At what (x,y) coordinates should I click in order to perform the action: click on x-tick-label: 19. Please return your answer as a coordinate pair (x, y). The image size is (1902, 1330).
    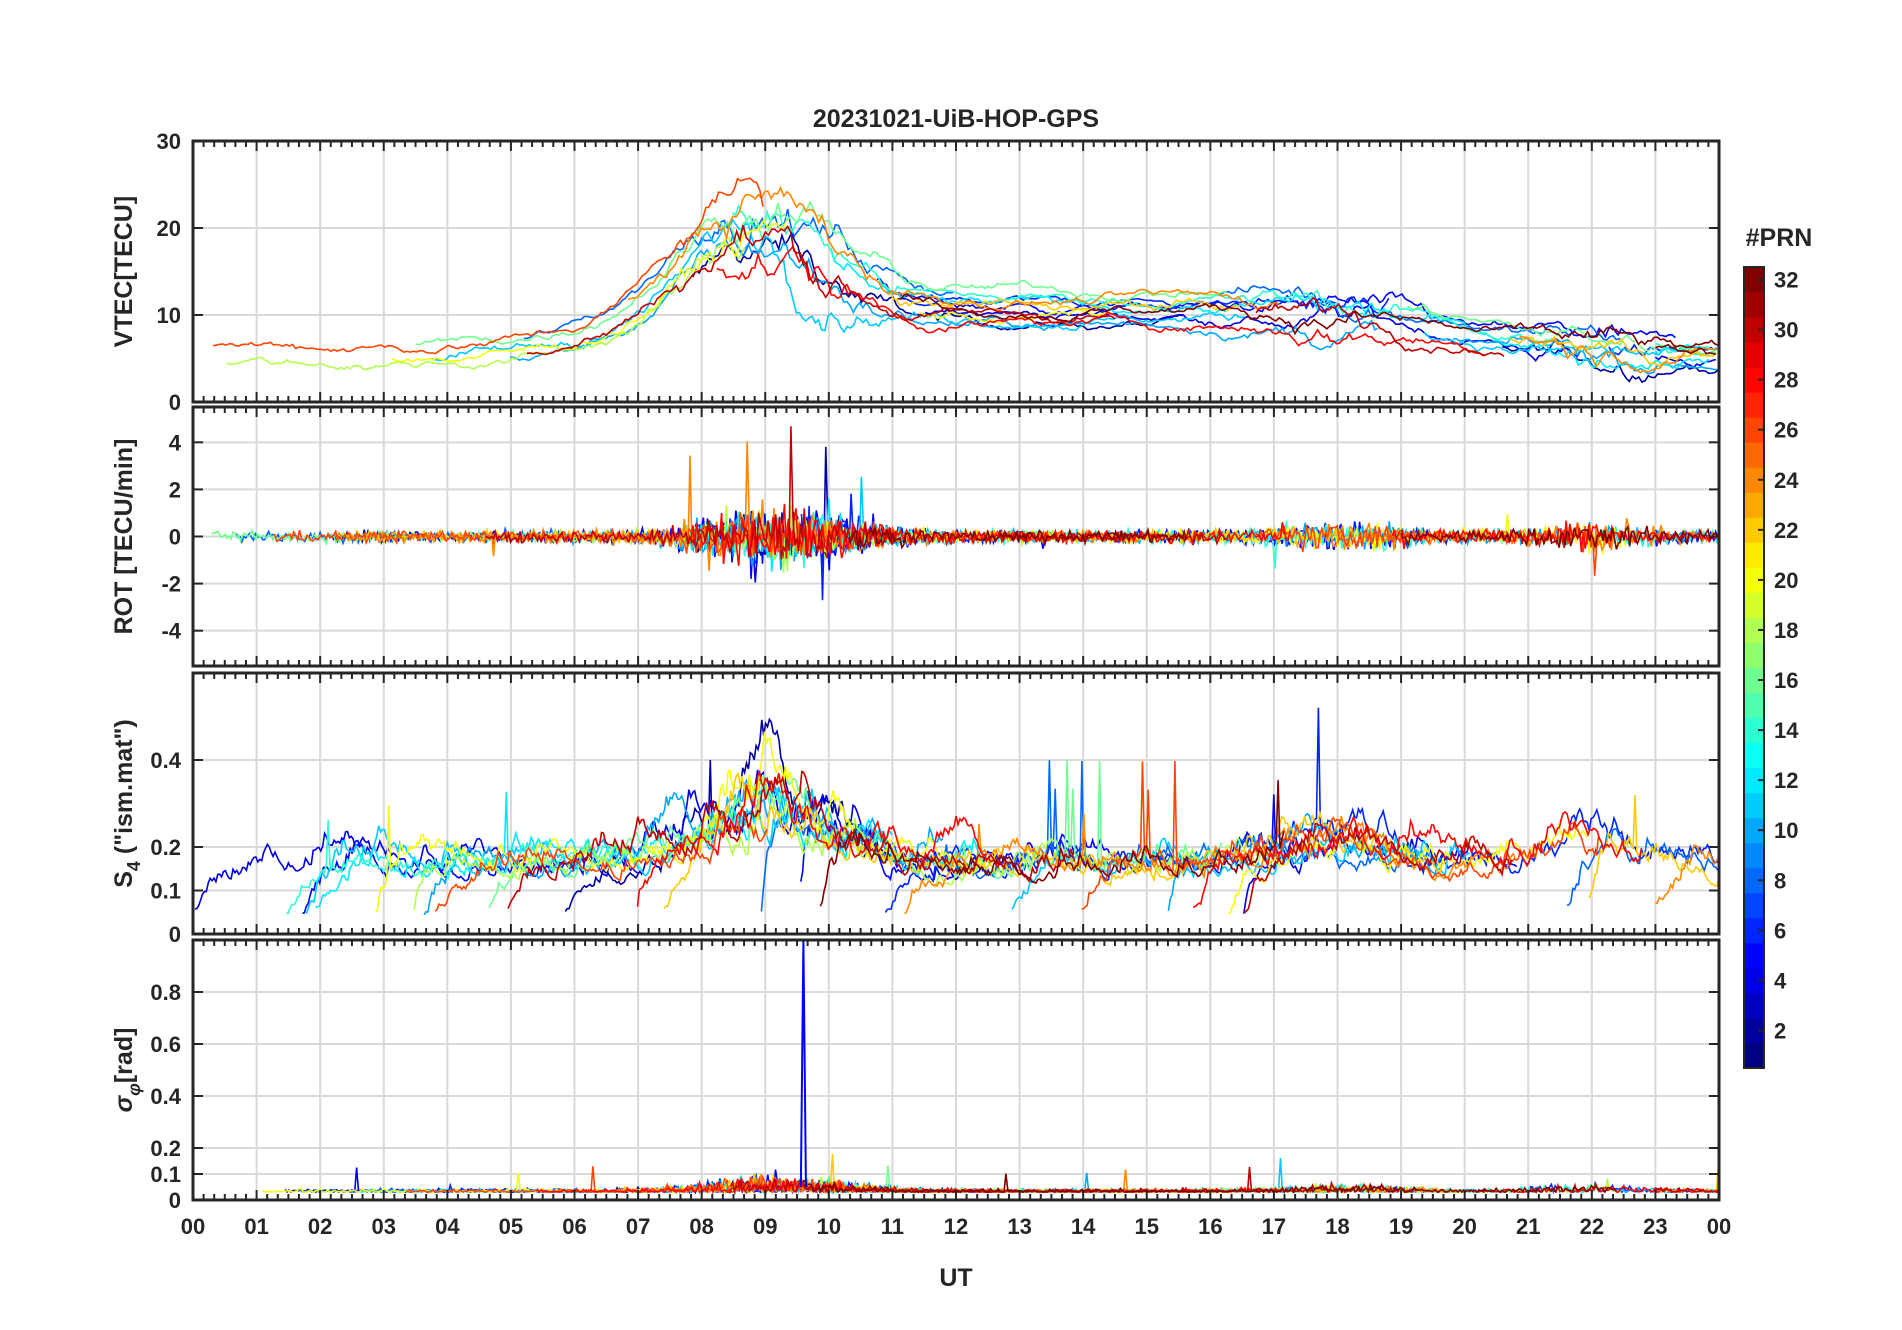
    Looking at the image, I should click on (1401, 1226).